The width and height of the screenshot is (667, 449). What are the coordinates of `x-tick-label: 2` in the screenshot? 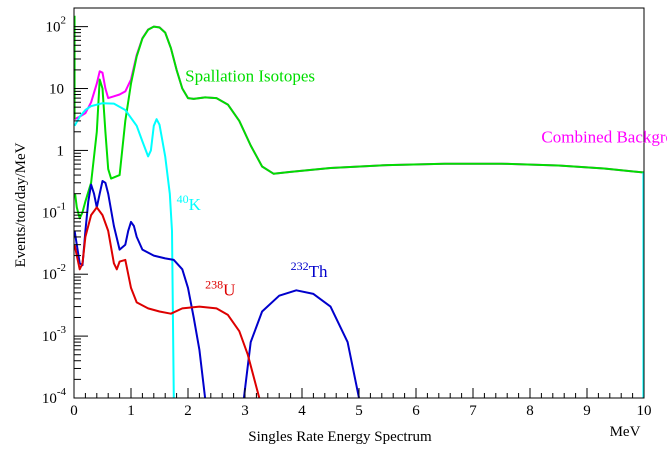 It's located at (188, 411).